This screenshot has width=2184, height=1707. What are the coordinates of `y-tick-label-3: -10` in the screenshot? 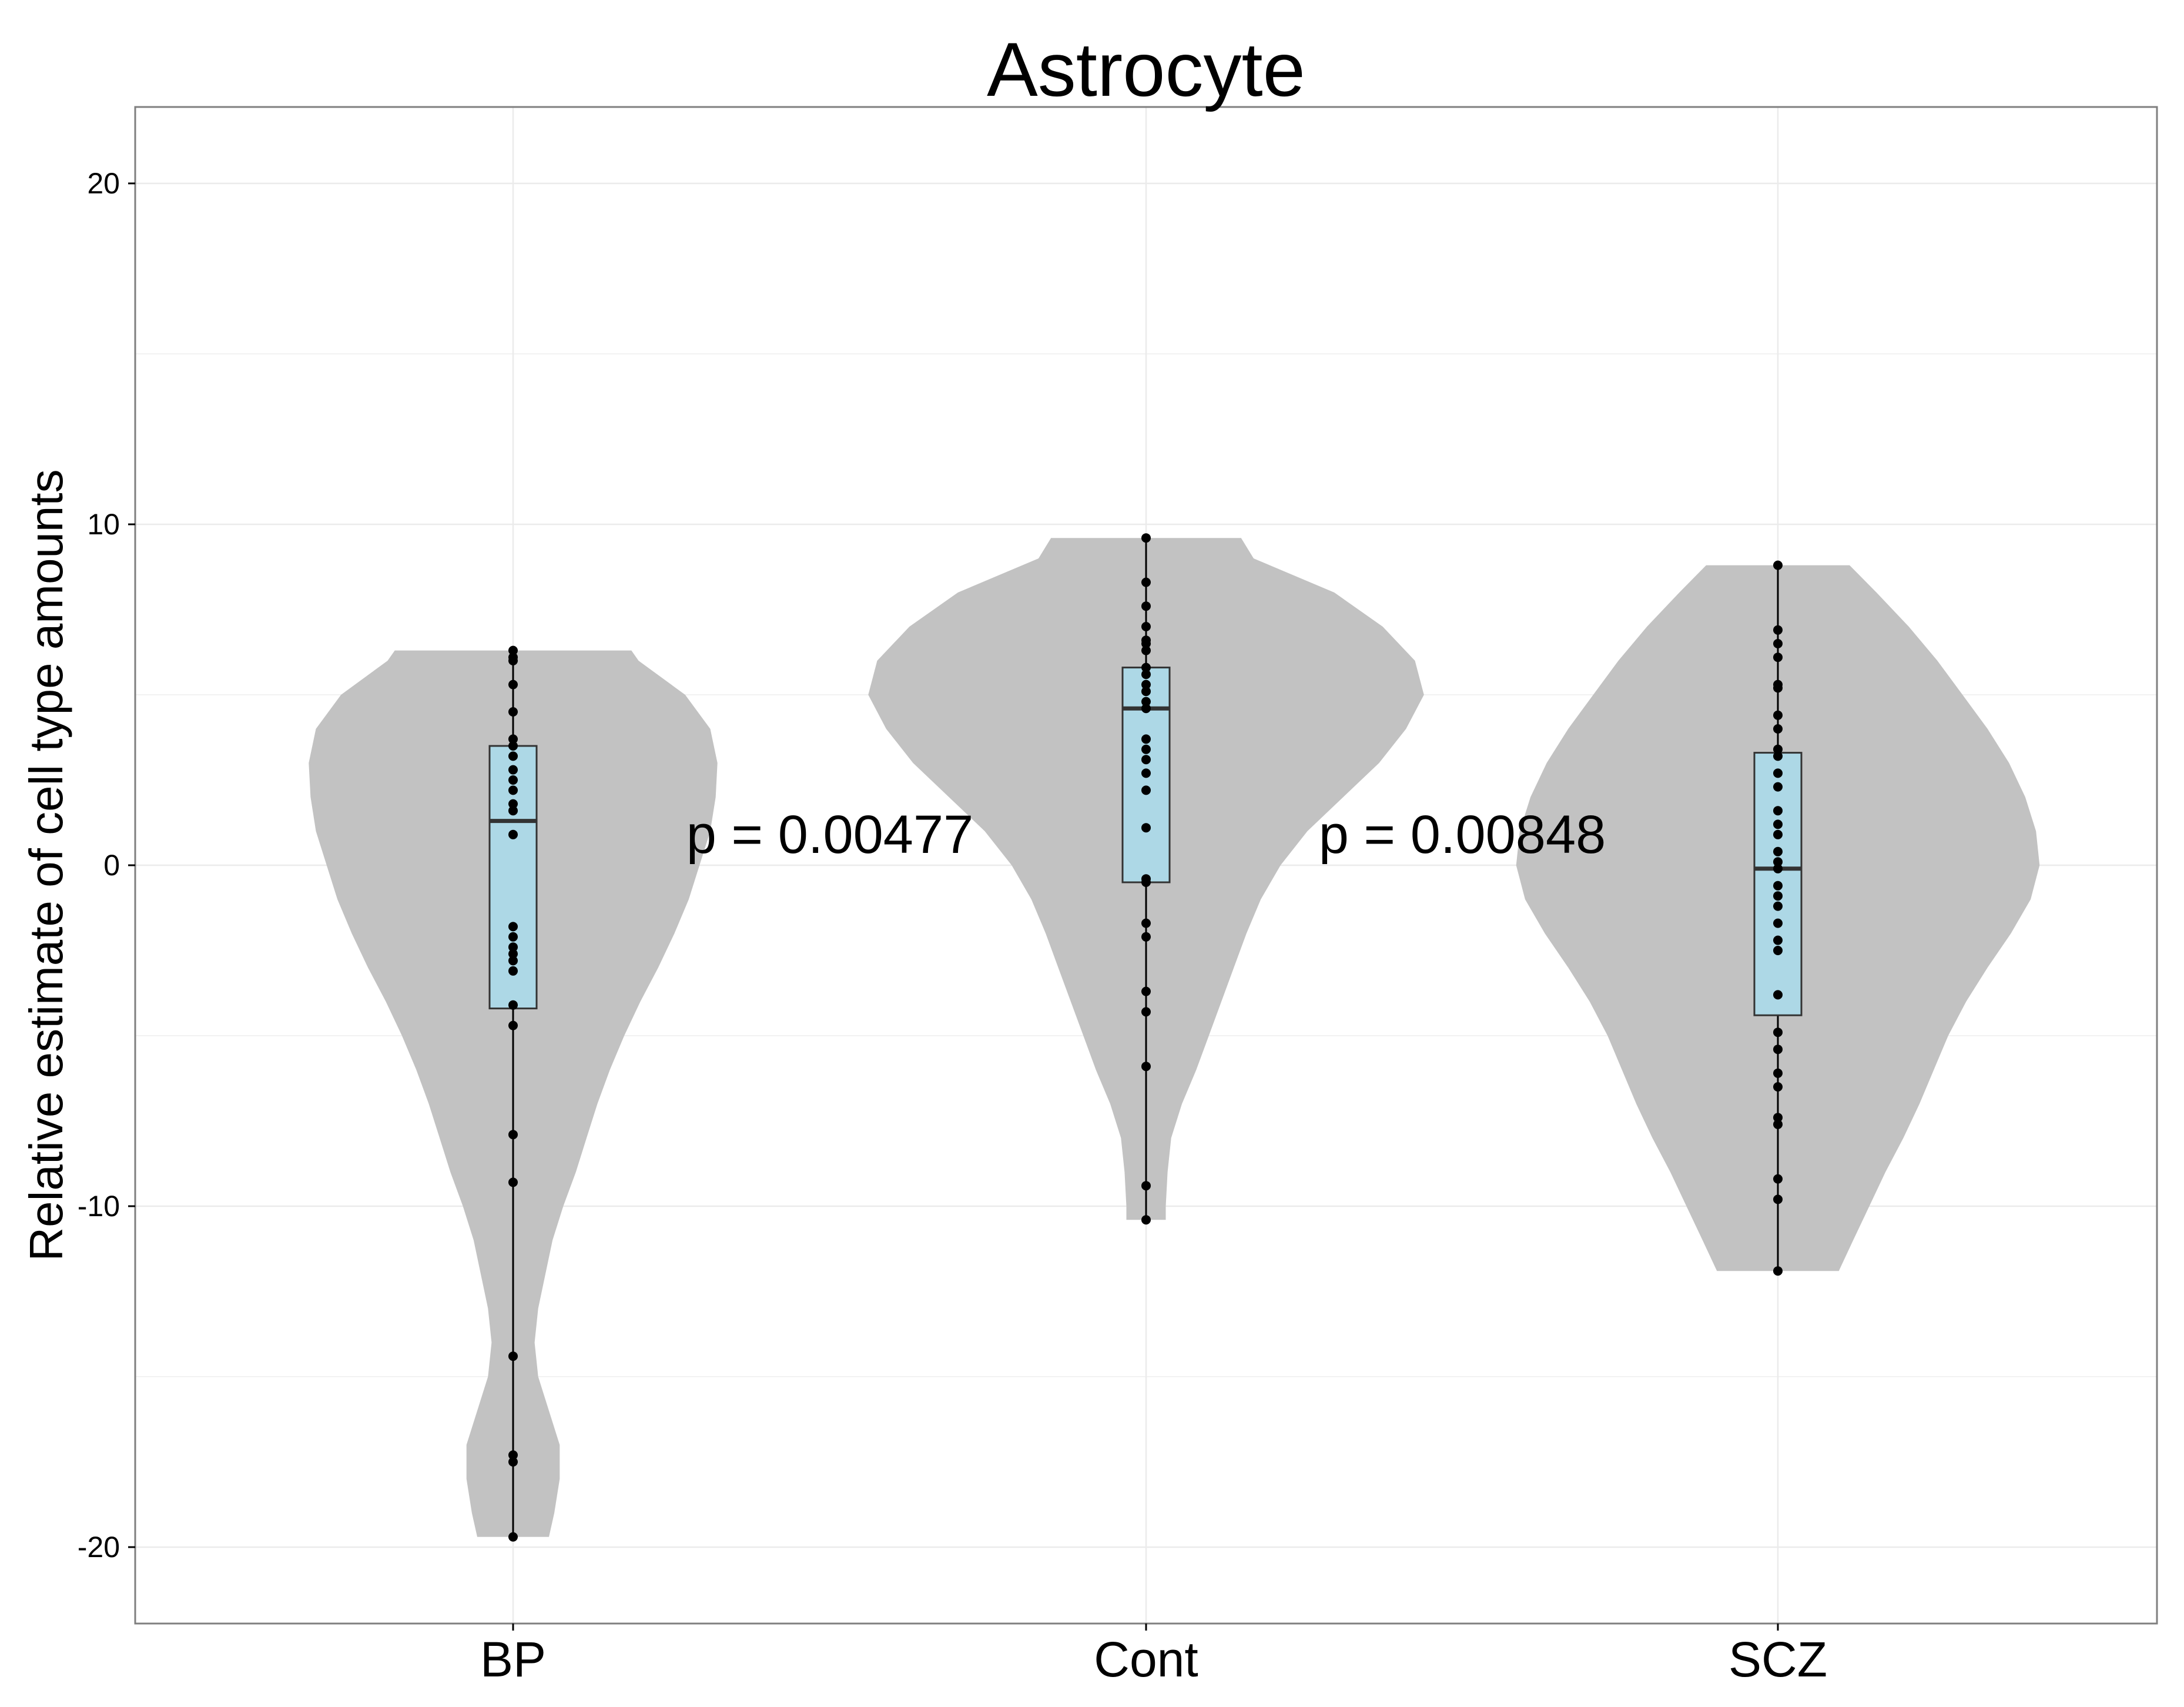 It's located at (99, 1206).